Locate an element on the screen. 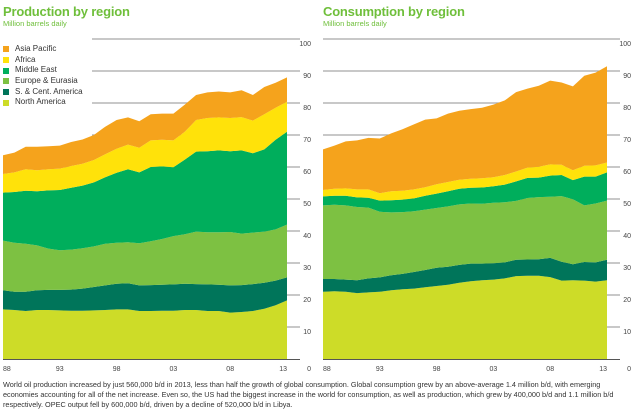 The height and width of the screenshot is (418, 640). legend-label: Middle East is located at coordinates (36, 70).